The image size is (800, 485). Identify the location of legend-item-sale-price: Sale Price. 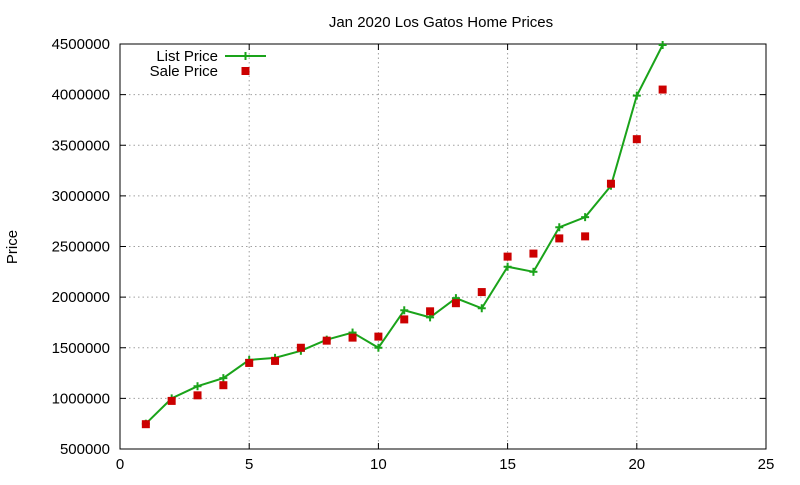
(200, 71).